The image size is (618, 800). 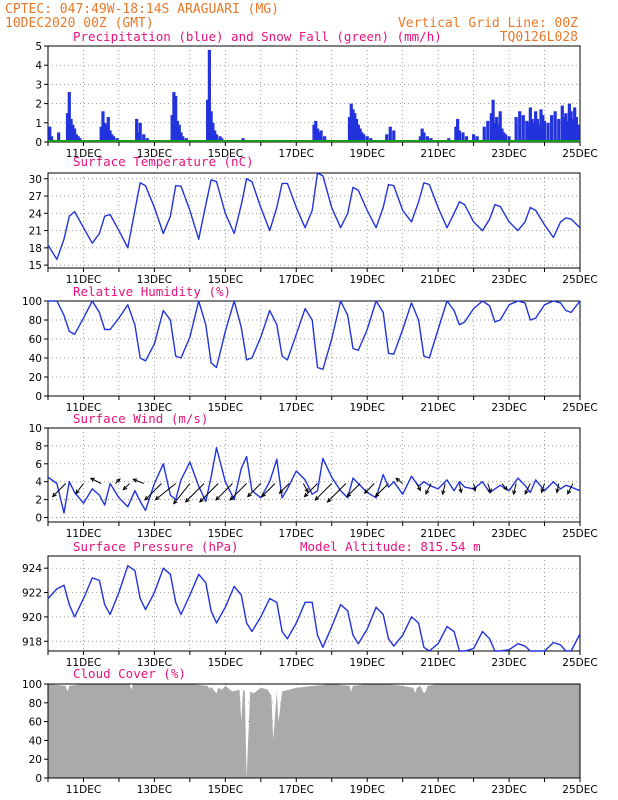 What do you see at coordinates (36, 214) in the screenshot?
I see `y-tick-label: 24` at bounding box center [36, 214].